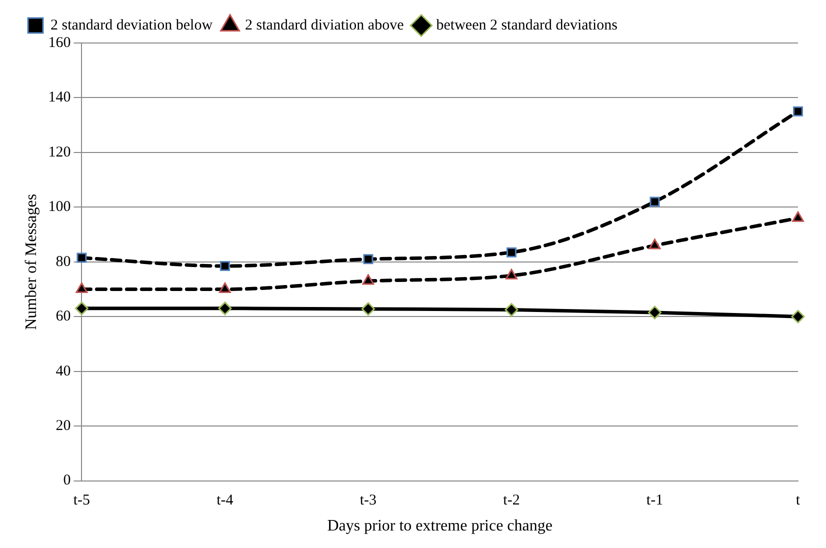  Describe the element at coordinates (131, 25) in the screenshot. I see `legend-label: 2 standard deviation below` at that location.